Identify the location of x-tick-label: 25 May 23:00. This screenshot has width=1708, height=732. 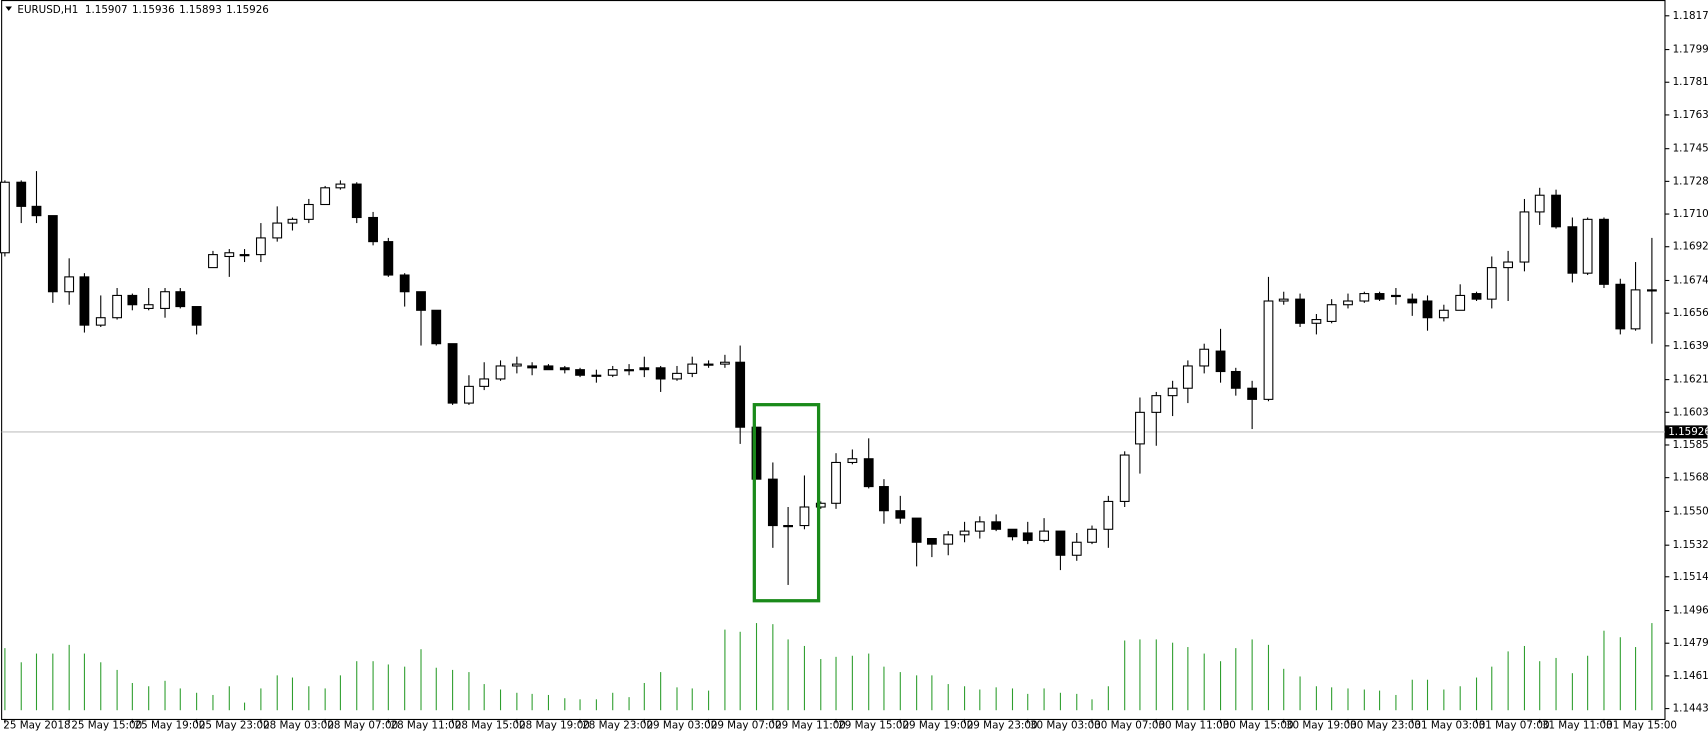
(234, 725).